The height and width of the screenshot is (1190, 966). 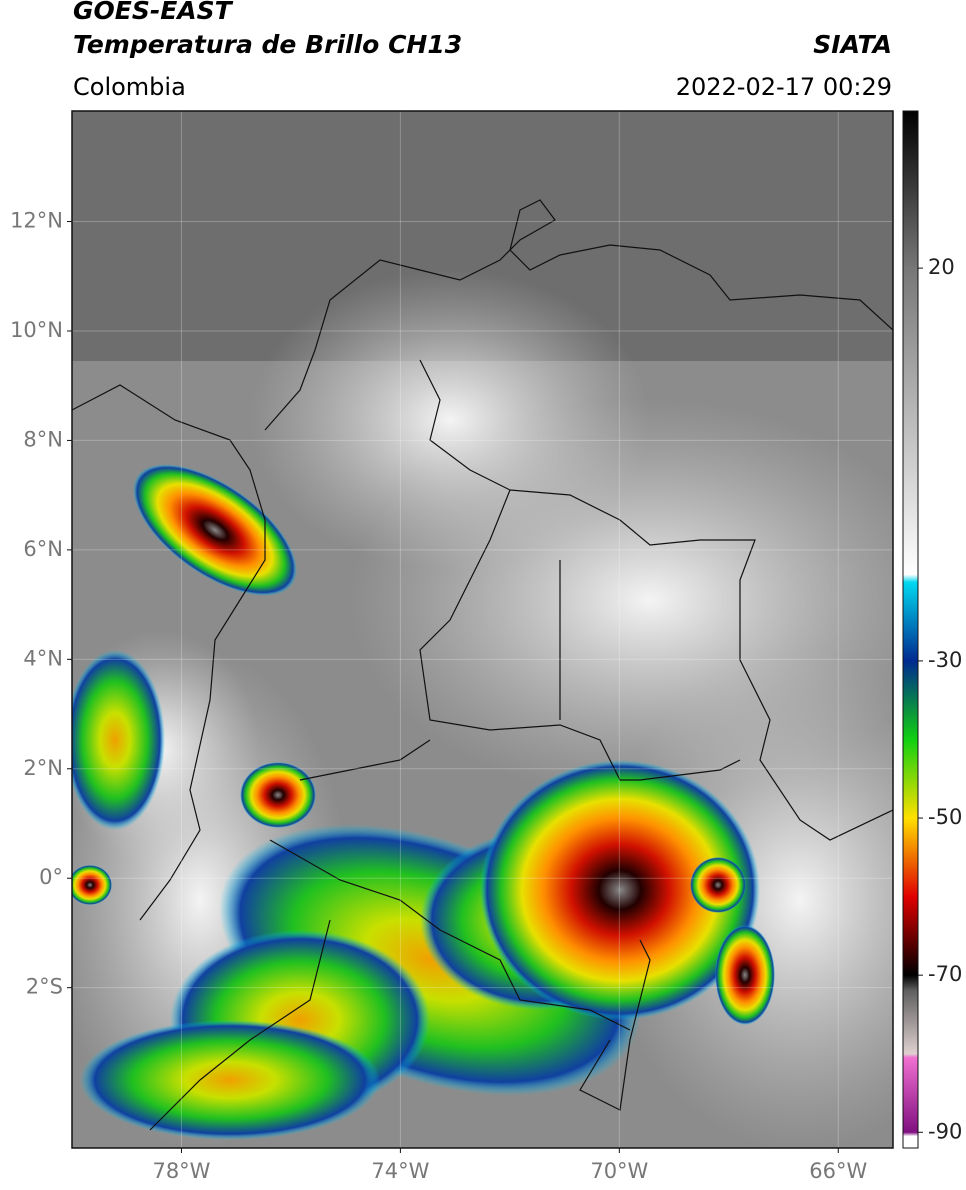 I want to click on colorbar-tick-label: -50, so click(x=945, y=817).